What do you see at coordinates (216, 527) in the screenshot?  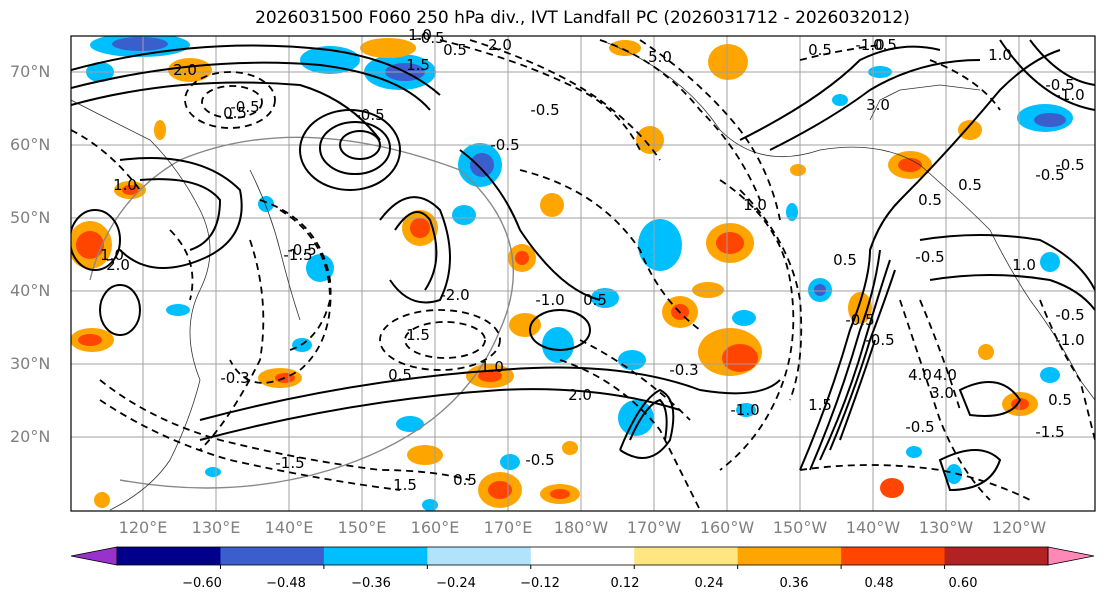 I see `lon-label-130e: 130°E` at bounding box center [216, 527].